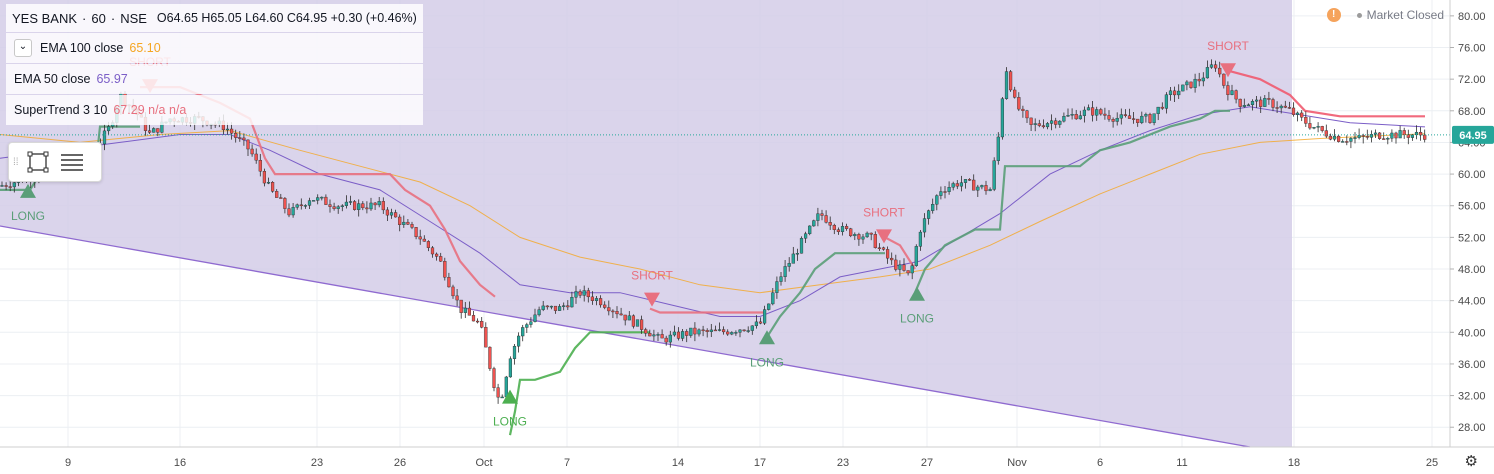  I want to click on x-tick-label: 9, so click(68, 463).